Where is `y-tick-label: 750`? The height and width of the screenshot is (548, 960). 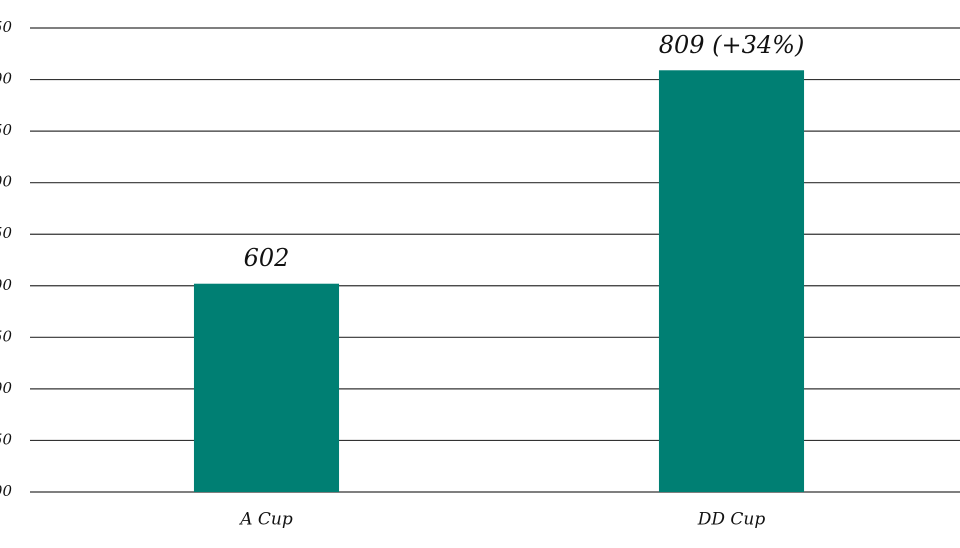 y-tick-label: 750 is located at coordinates (6, 130).